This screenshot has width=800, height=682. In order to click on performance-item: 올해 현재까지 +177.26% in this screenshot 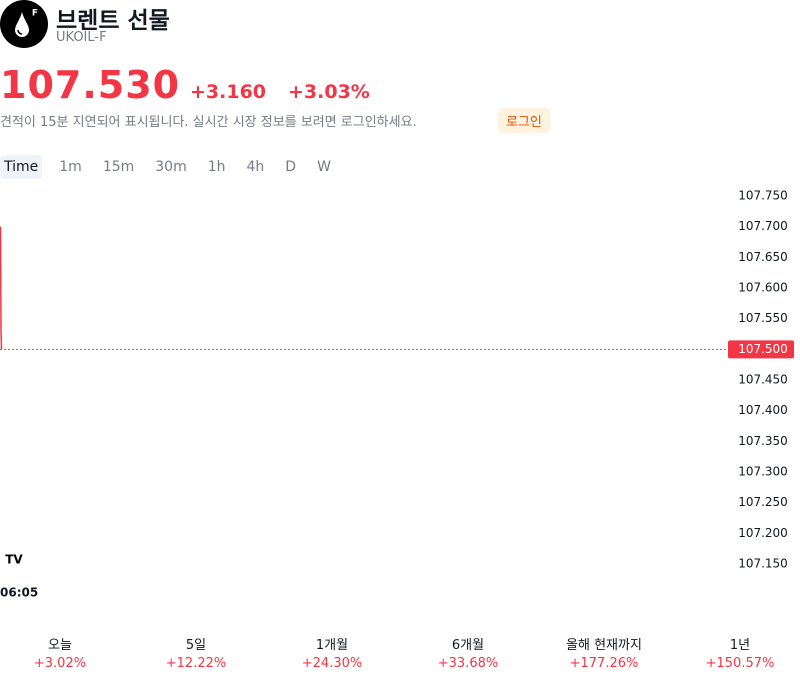, I will do `click(604, 652)`.